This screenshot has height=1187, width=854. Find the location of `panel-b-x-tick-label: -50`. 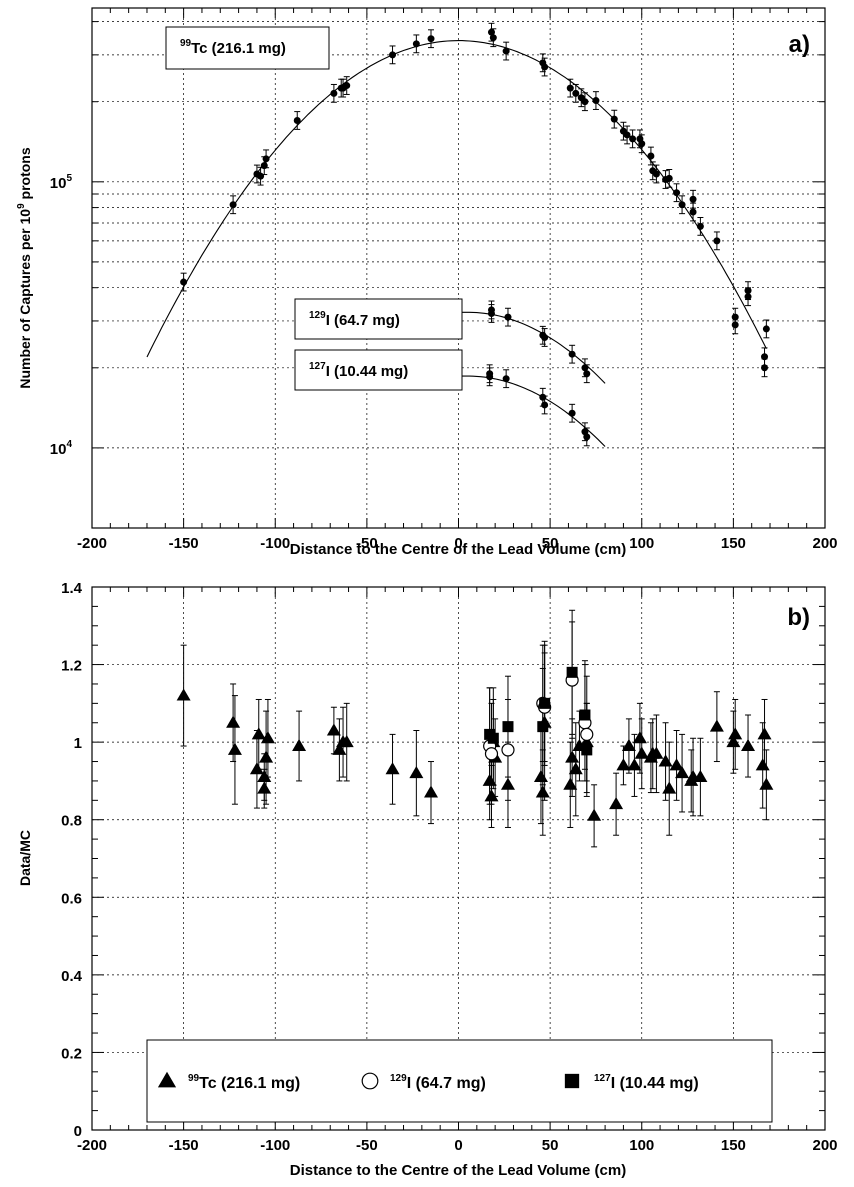

panel-b-x-tick-label: -50 is located at coordinates (367, 1145).